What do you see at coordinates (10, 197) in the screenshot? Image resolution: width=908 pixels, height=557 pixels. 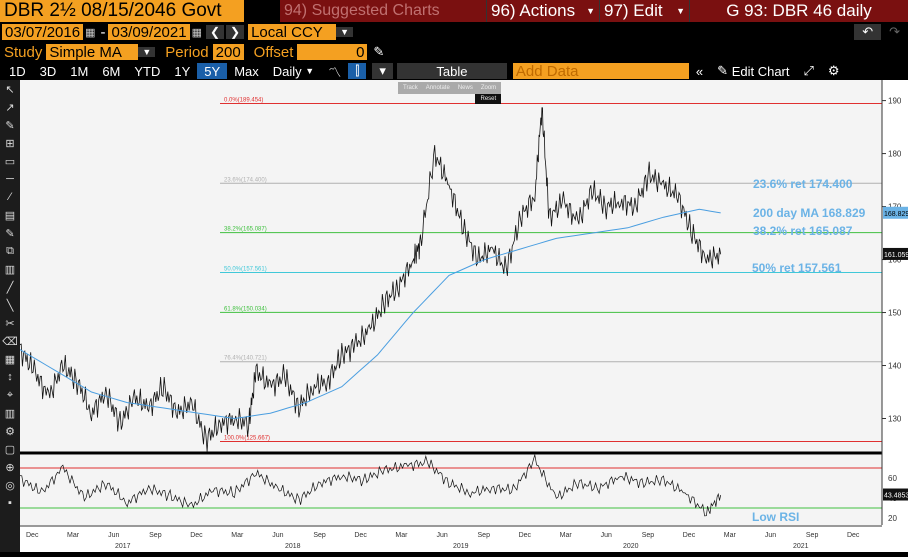 I see `draw-tool-icon: ⁄` at bounding box center [10, 197].